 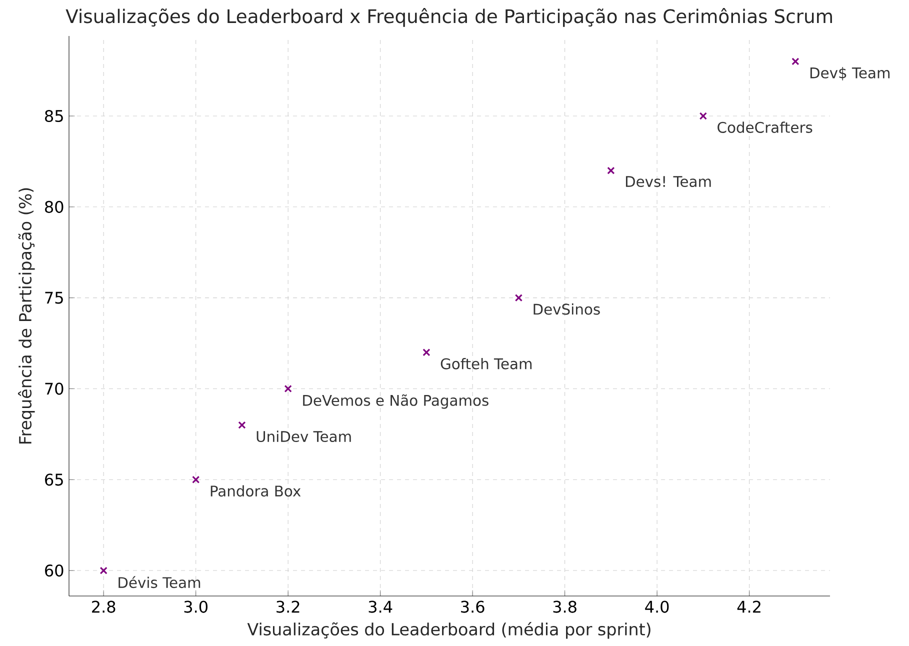 What do you see at coordinates (26, 316) in the screenshot?
I see `y-axis-title: Frequência de Participação (%)` at bounding box center [26, 316].